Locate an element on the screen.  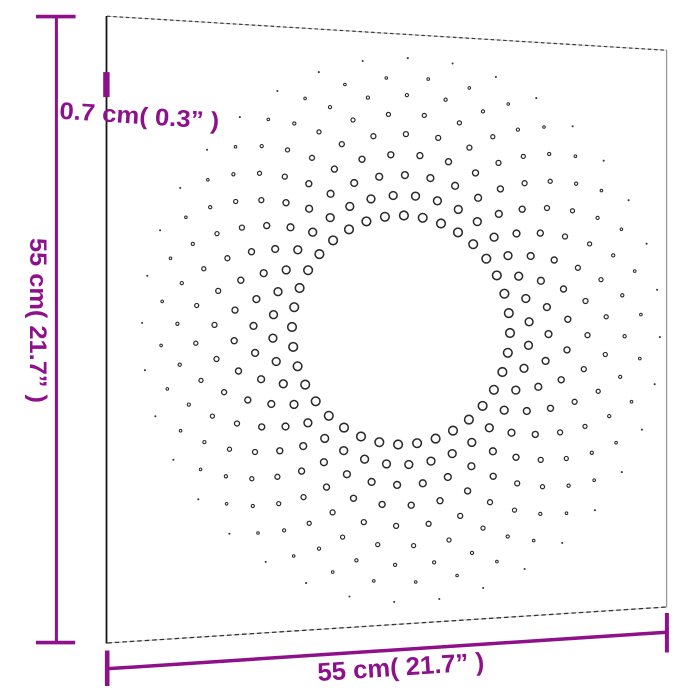
svg-text: 0.7 cm( 0.3” ) is located at coordinates (139, 116).